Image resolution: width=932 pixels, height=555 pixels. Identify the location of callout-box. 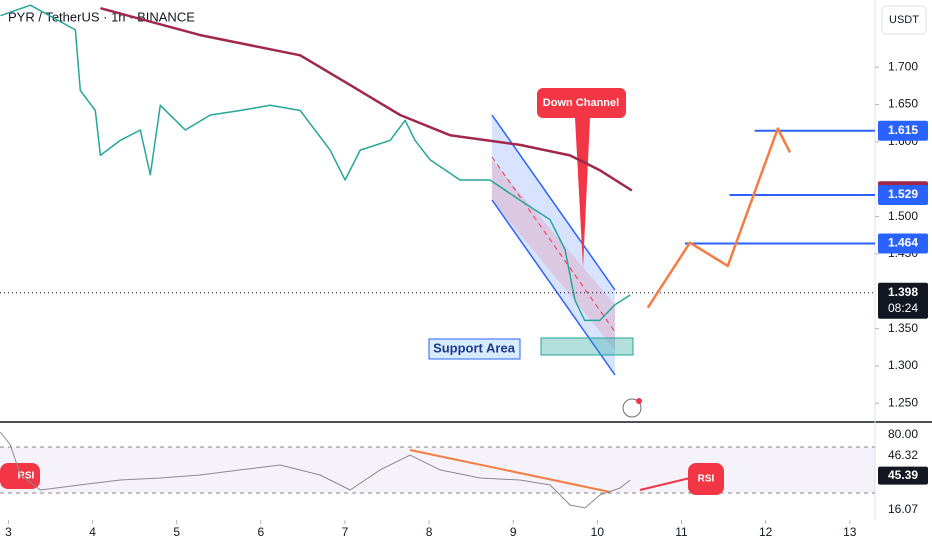
(581, 103).